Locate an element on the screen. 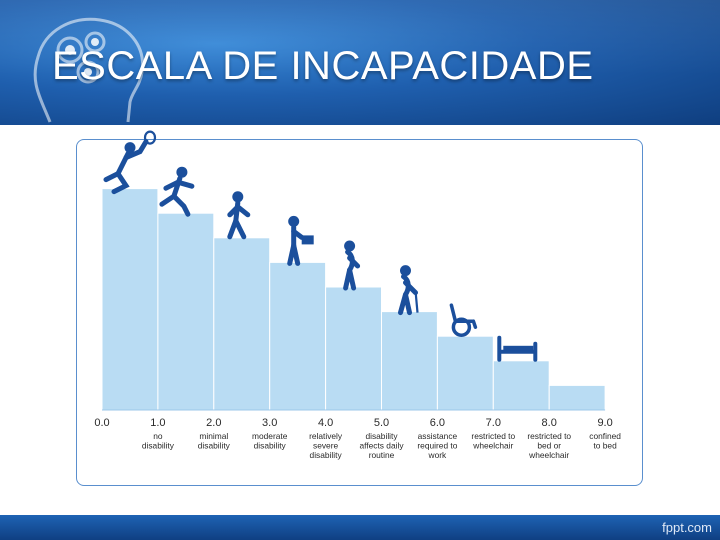  slide-title: ESCALA DE INCAPACIDADE is located at coordinates (323, 66).